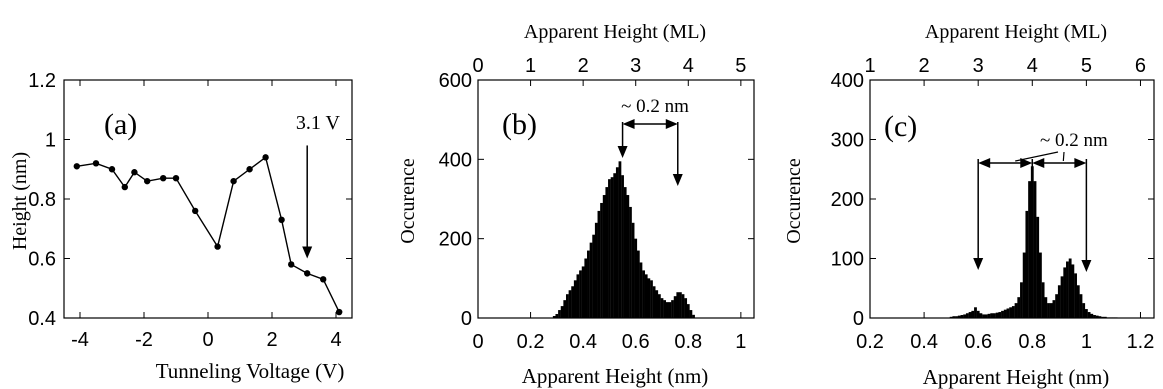  Describe the element at coordinates (271, 340) in the screenshot. I see `panel-a-xtick-label: 2` at that location.